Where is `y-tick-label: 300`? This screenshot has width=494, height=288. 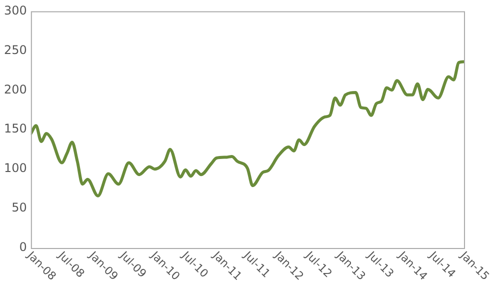 y-tick-label: 300 is located at coordinates (15, 10).